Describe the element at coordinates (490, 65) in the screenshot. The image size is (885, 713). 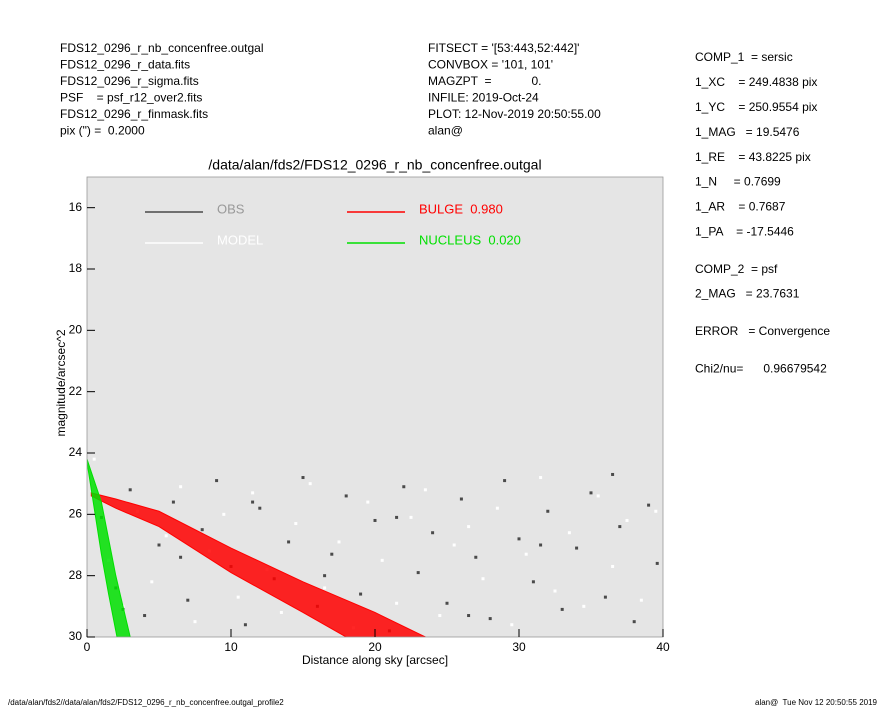
I see `header-middle-line: CONVBOX = '101, 101'` at that location.